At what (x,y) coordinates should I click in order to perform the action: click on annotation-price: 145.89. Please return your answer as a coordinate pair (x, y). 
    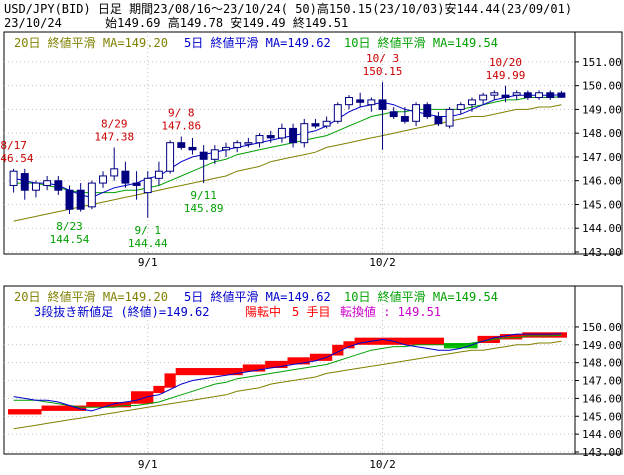
    Looking at the image, I should click on (204, 208).